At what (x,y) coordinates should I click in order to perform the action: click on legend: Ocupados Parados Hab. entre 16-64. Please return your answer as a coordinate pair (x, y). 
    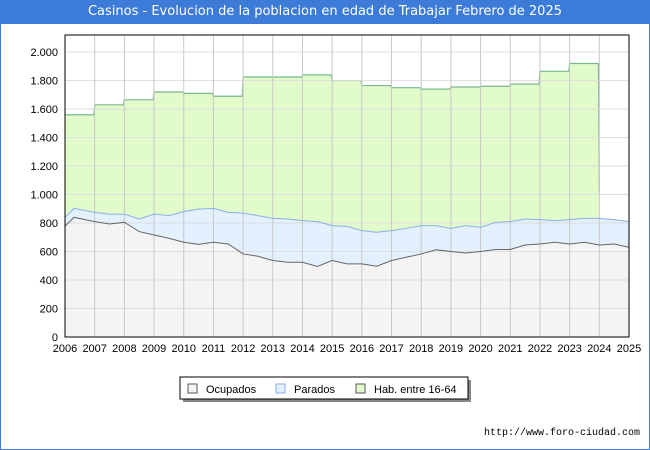
    Looking at the image, I should click on (325, 389).